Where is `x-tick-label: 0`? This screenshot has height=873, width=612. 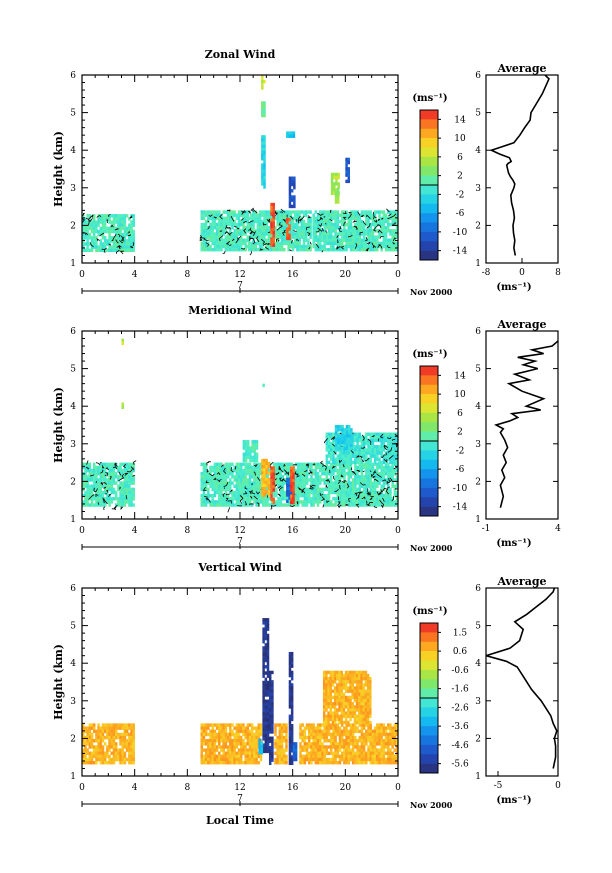
x-tick-label: 0 is located at coordinates (398, 275).